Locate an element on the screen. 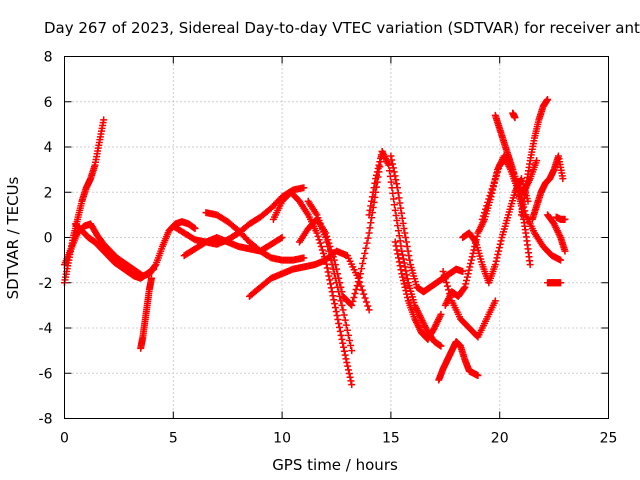 The width and height of the screenshot is (640, 480). y-tick-label: -2 is located at coordinates (46, 284).